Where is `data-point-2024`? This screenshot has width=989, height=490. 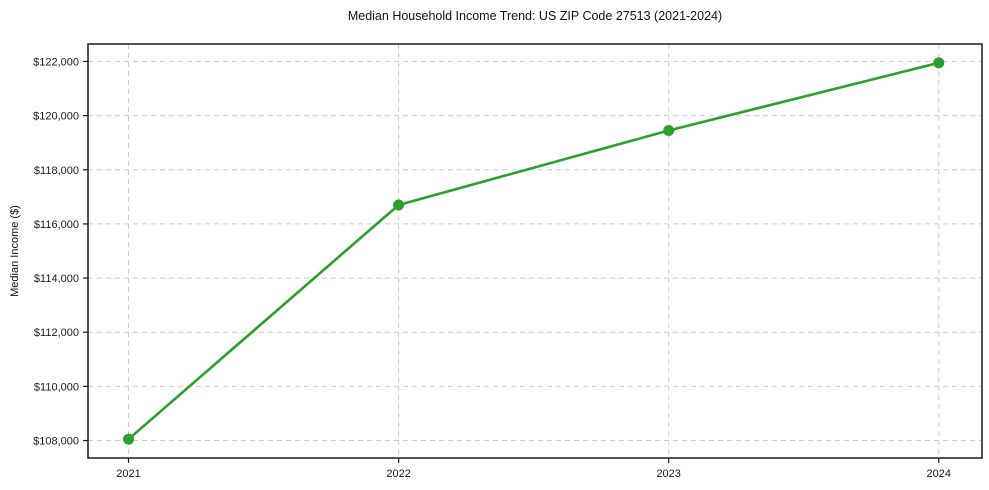 data-point-2024 is located at coordinates (939, 63).